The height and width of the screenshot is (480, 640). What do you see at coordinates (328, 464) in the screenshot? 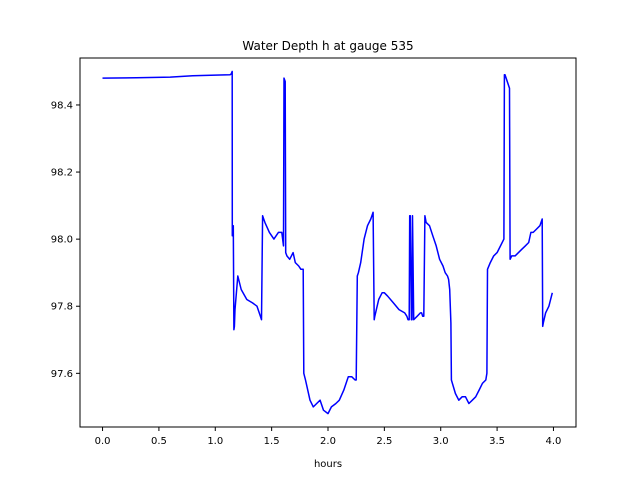
I see `x-axis-label: hours` at bounding box center [328, 464].